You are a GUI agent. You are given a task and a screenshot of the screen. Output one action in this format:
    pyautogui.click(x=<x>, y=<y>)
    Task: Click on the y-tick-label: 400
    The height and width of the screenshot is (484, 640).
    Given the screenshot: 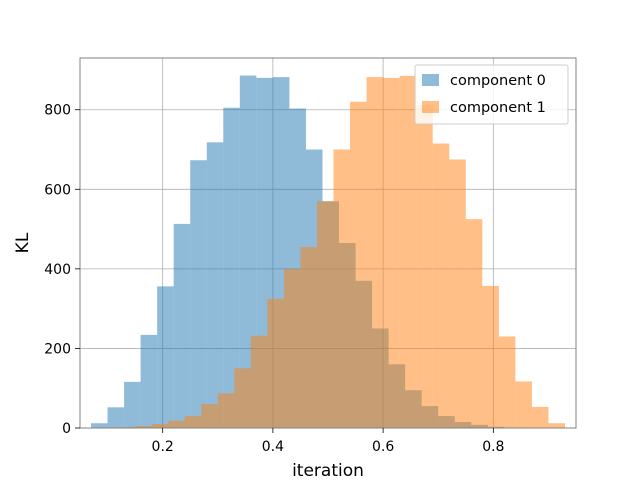 What is the action you would take?
    pyautogui.click(x=57, y=270)
    